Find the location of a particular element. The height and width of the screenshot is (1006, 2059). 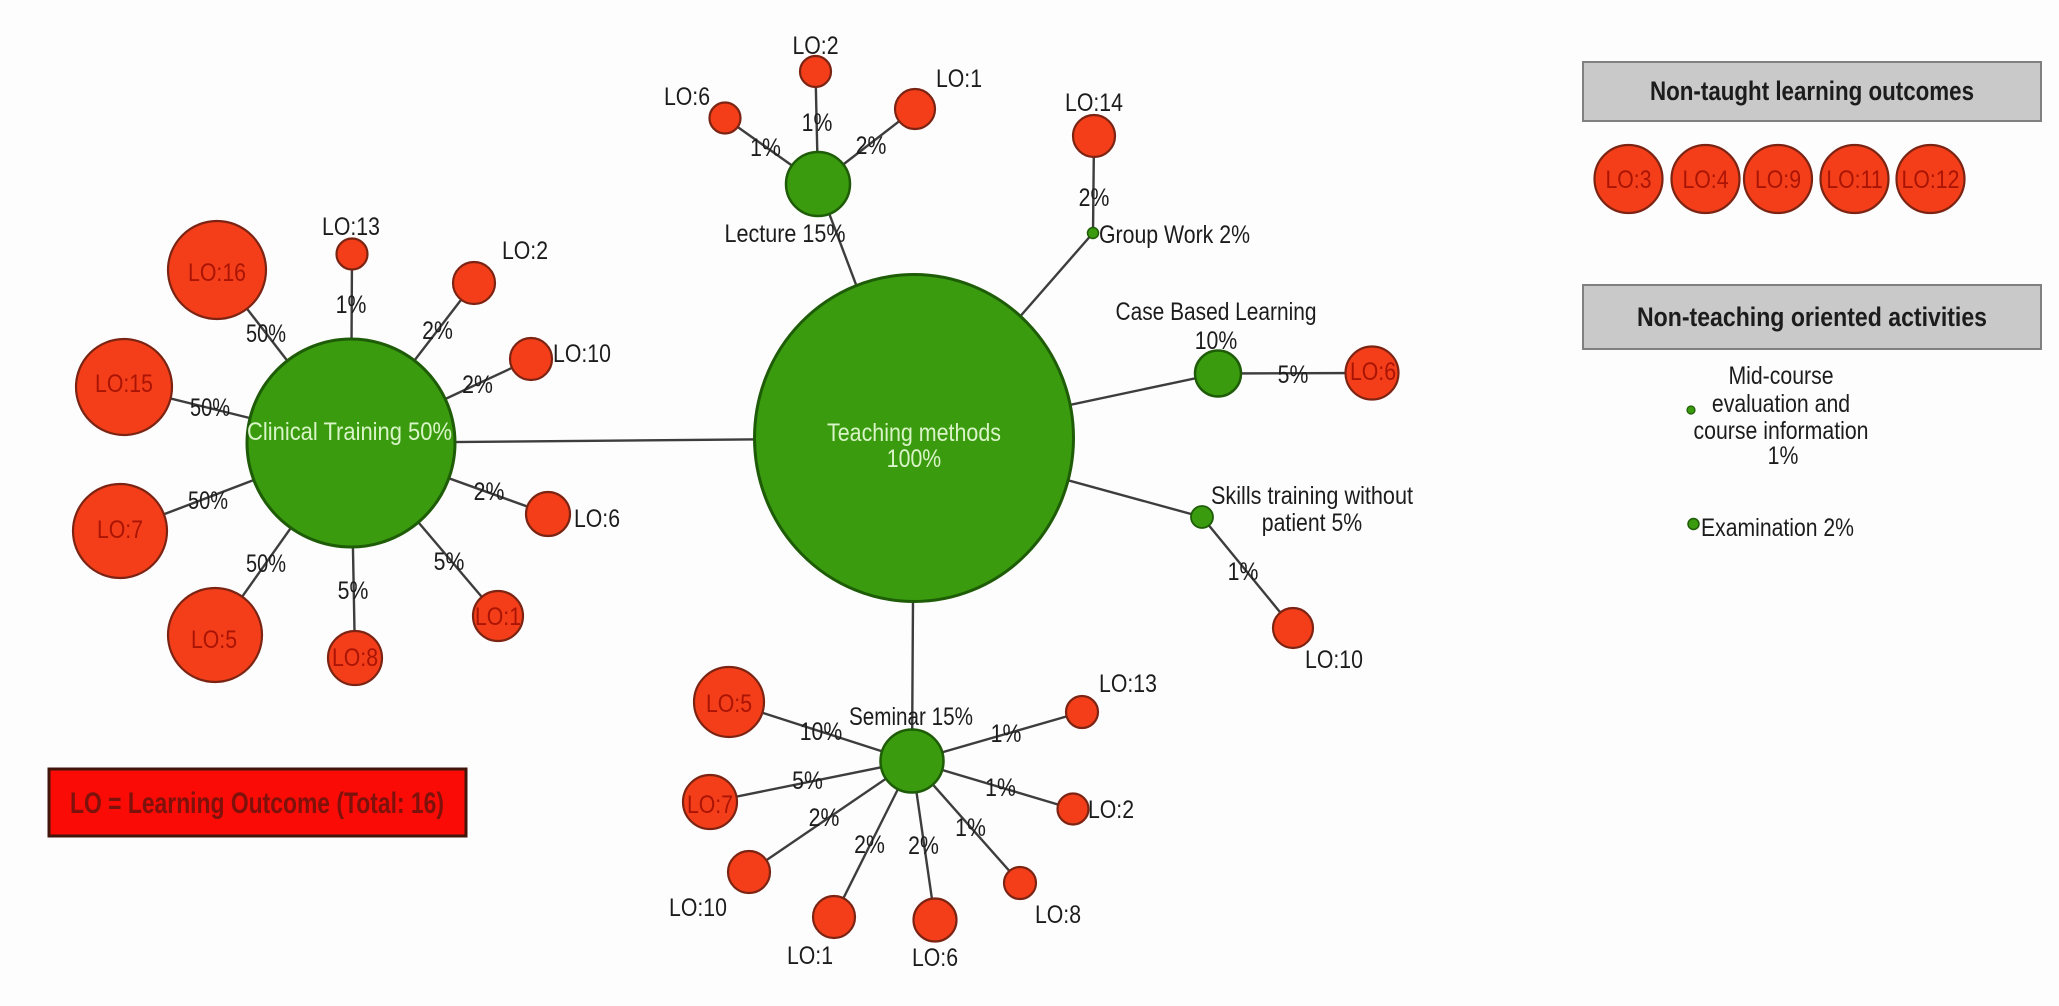

svg-text: Seminar 15% is located at coordinates (911, 717).